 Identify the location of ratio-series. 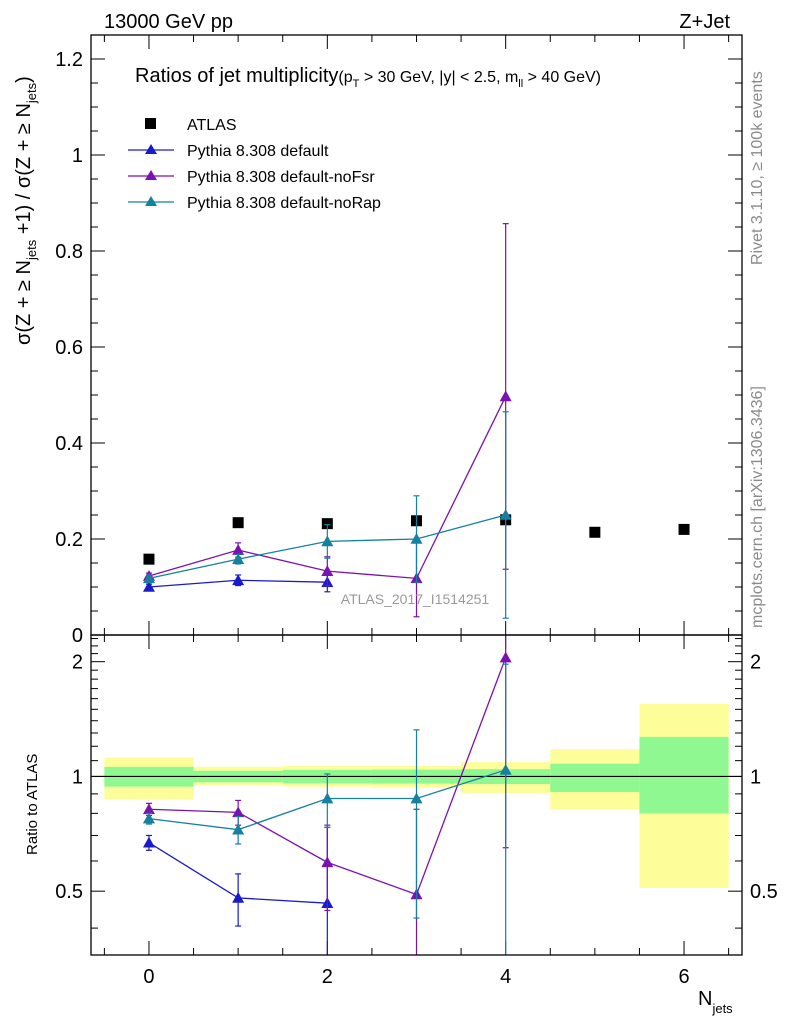
(327, 795).